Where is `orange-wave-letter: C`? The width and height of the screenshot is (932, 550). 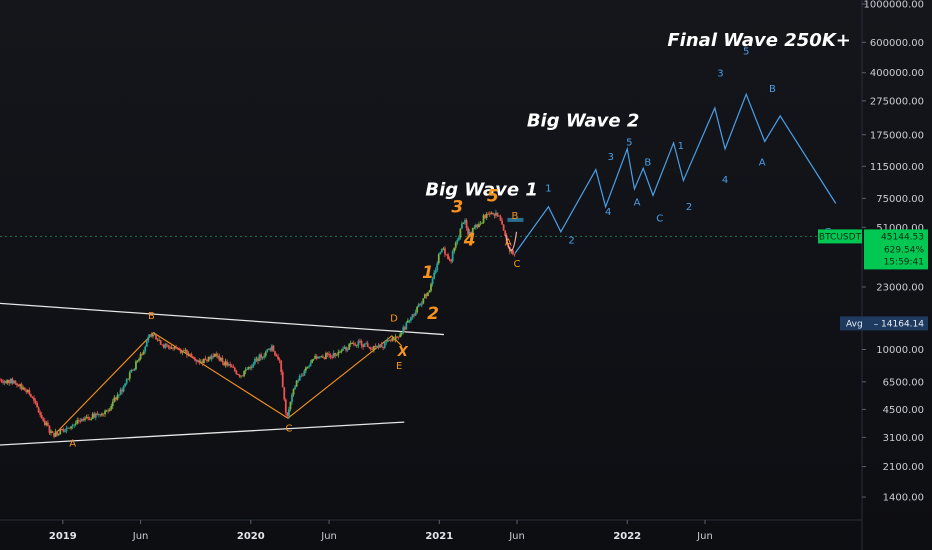
orange-wave-letter: C is located at coordinates (288, 429).